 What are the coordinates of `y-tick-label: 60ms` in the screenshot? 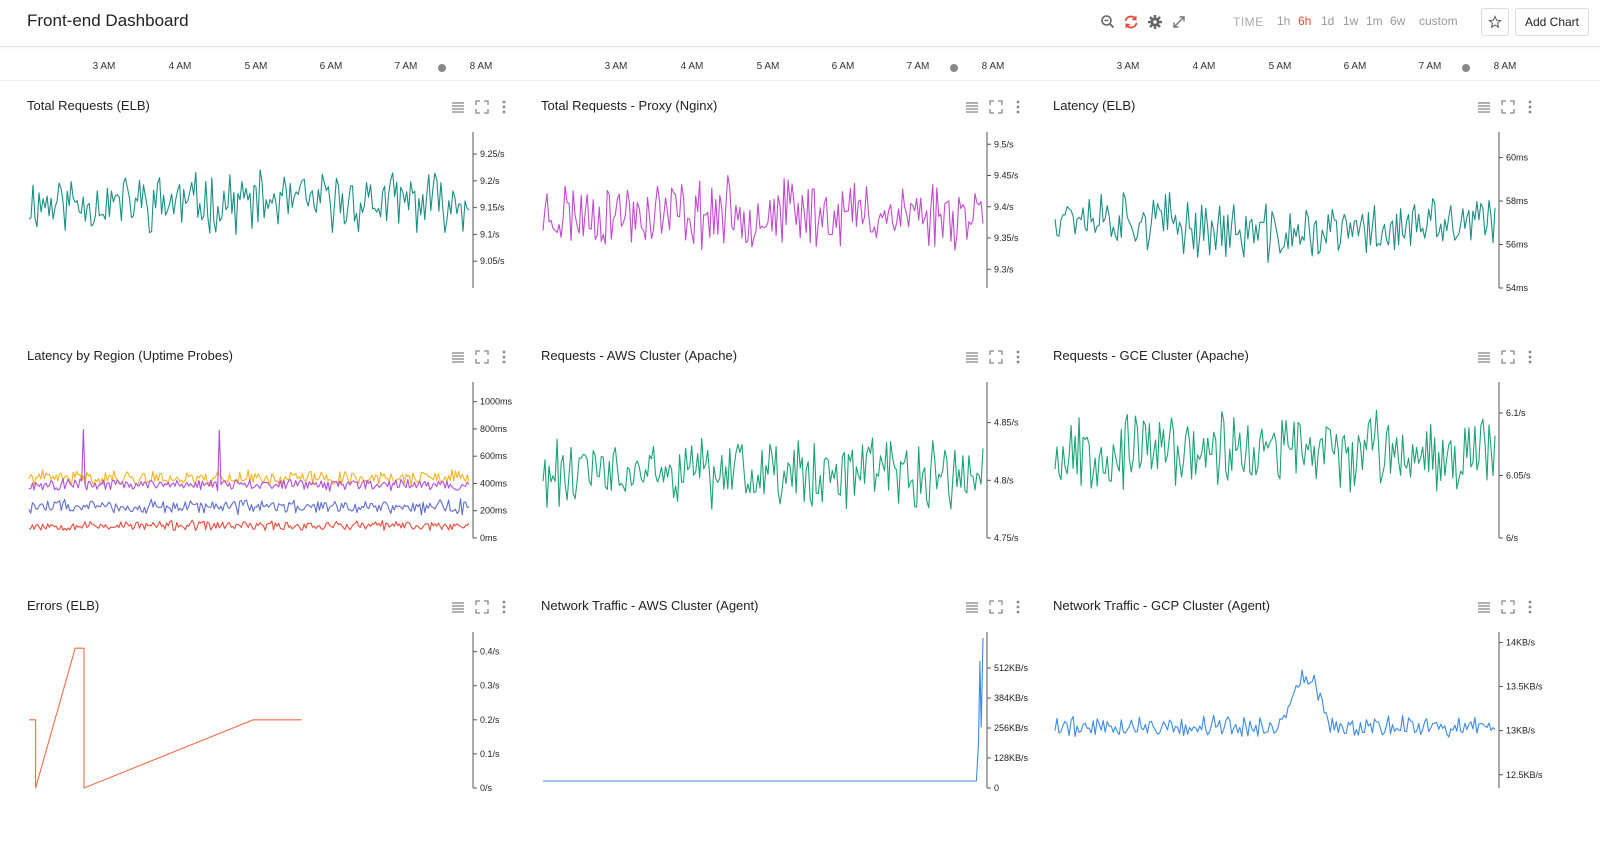 It's located at (1517, 158).